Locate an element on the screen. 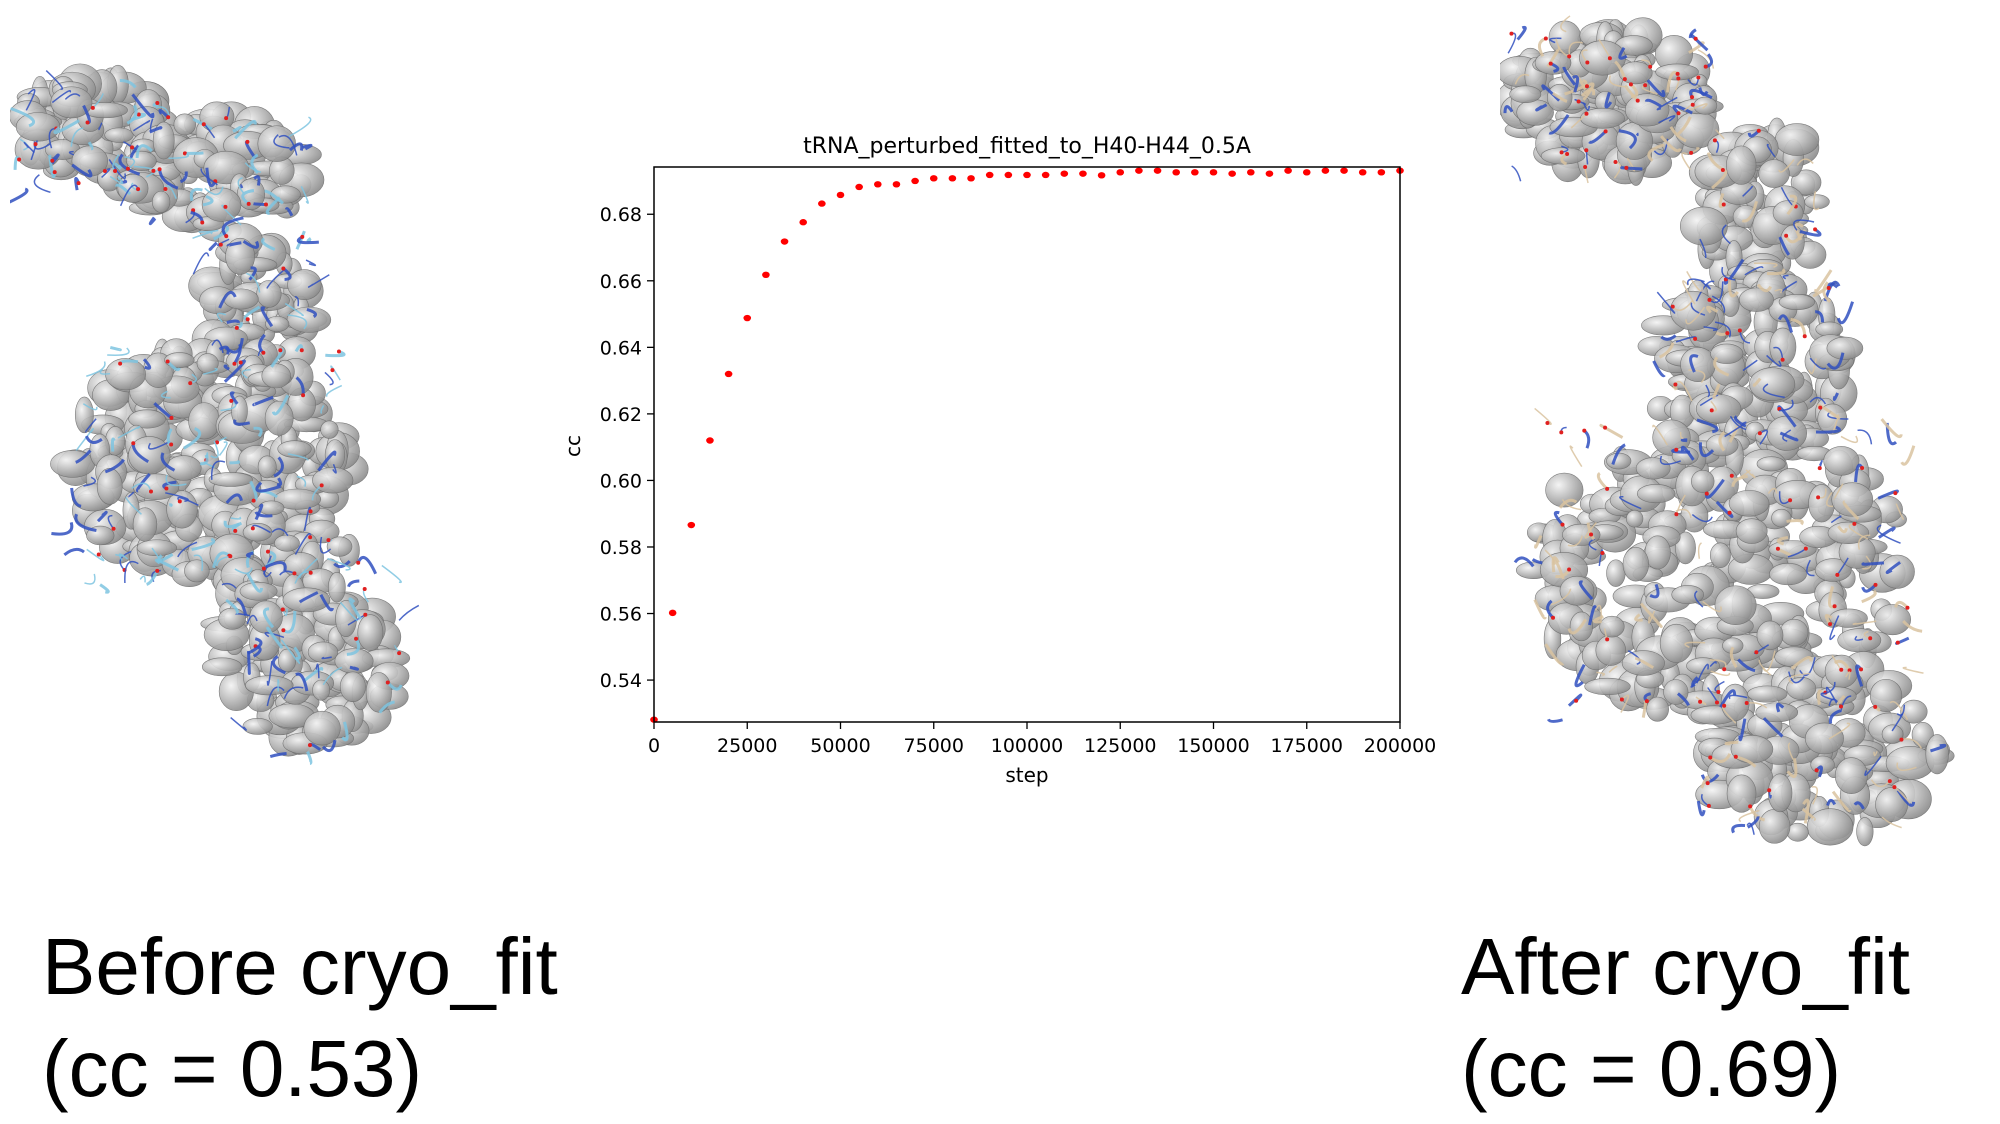  before-caption: Before cryo_fit (cc = 0.53) is located at coordinates (300, 1018).